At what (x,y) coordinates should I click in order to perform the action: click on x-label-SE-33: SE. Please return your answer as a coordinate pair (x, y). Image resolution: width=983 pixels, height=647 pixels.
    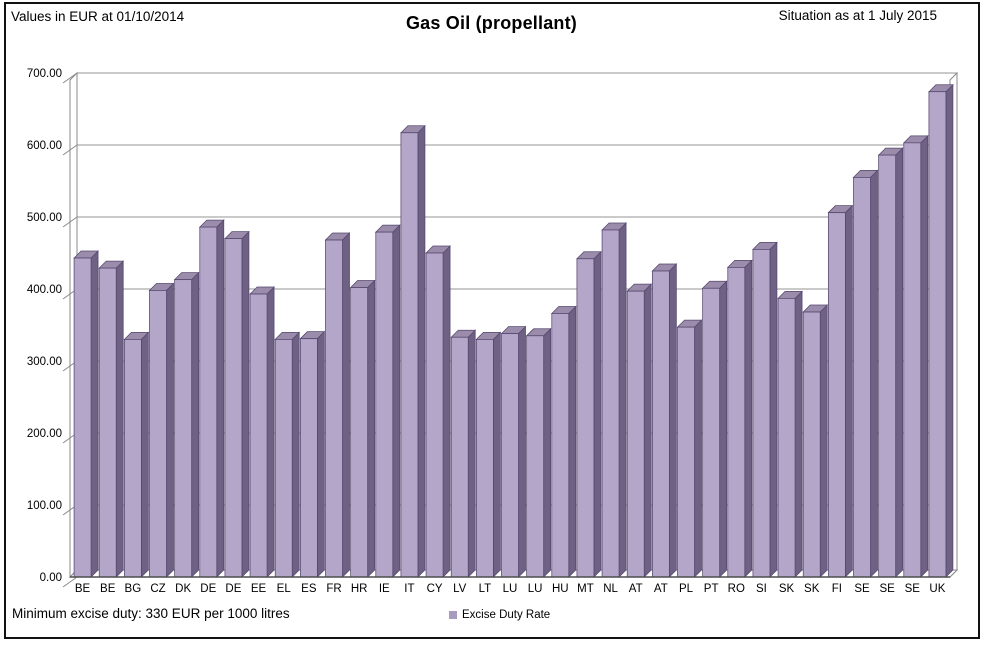
    Looking at the image, I should click on (887, 589).